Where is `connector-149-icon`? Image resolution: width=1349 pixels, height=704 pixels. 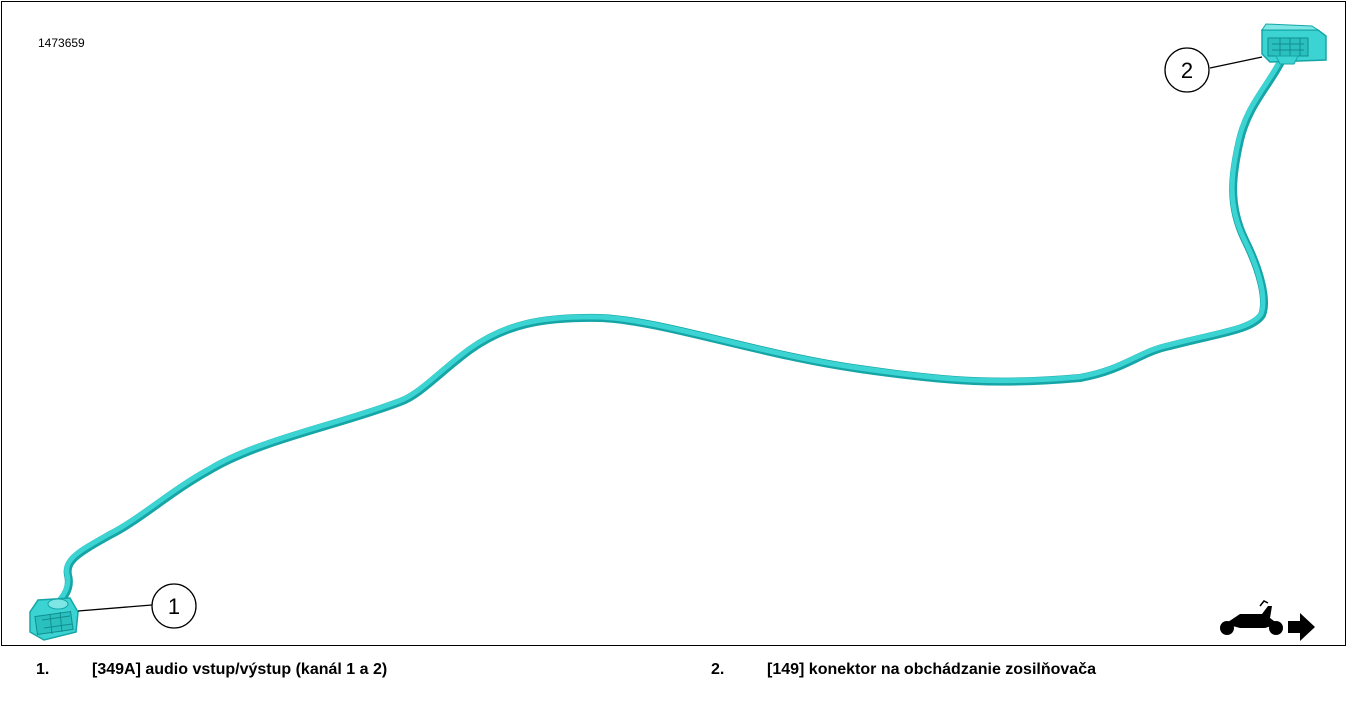
connector-149-icon is located at coordinates (1294, 44).